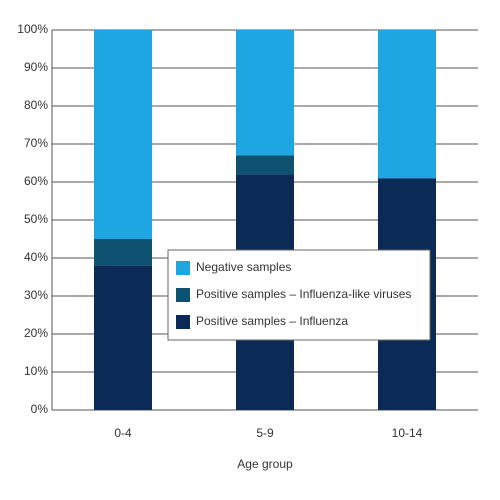 This screenshot has height=500, width=500. I want to click on x-tick-label: 10-14, so click(407, 433).